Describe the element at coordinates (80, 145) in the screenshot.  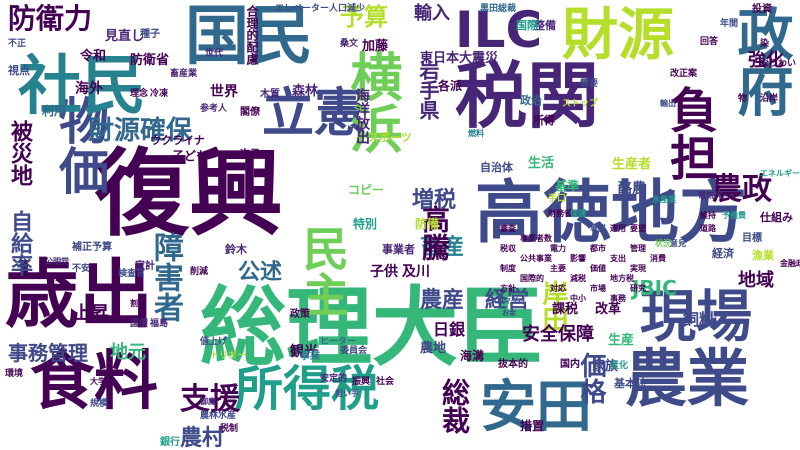
I see `word: 物価` at that location.